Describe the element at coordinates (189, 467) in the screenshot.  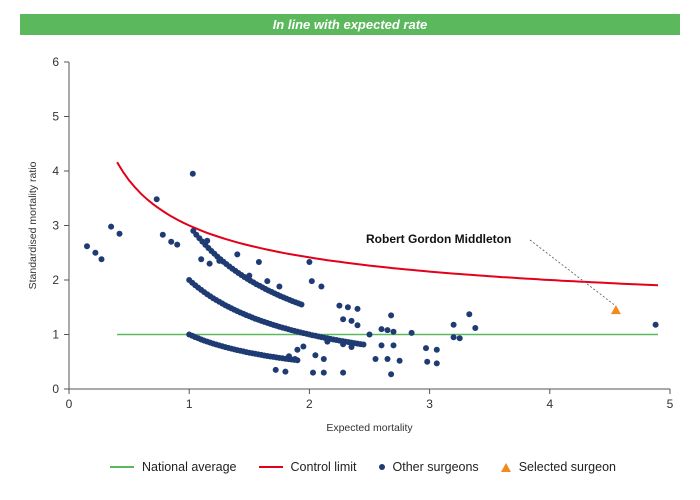
I see `legend-national-average-label: National average` at that location.